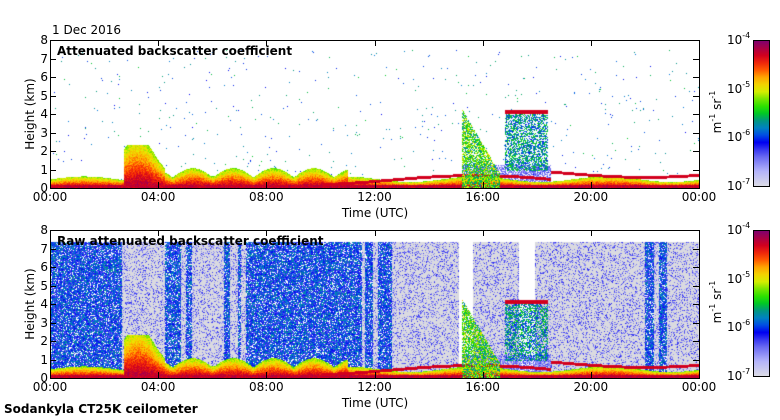  I want to click on instrument-label: Sodankyla CT25K ceilometer, so click(101, 409).